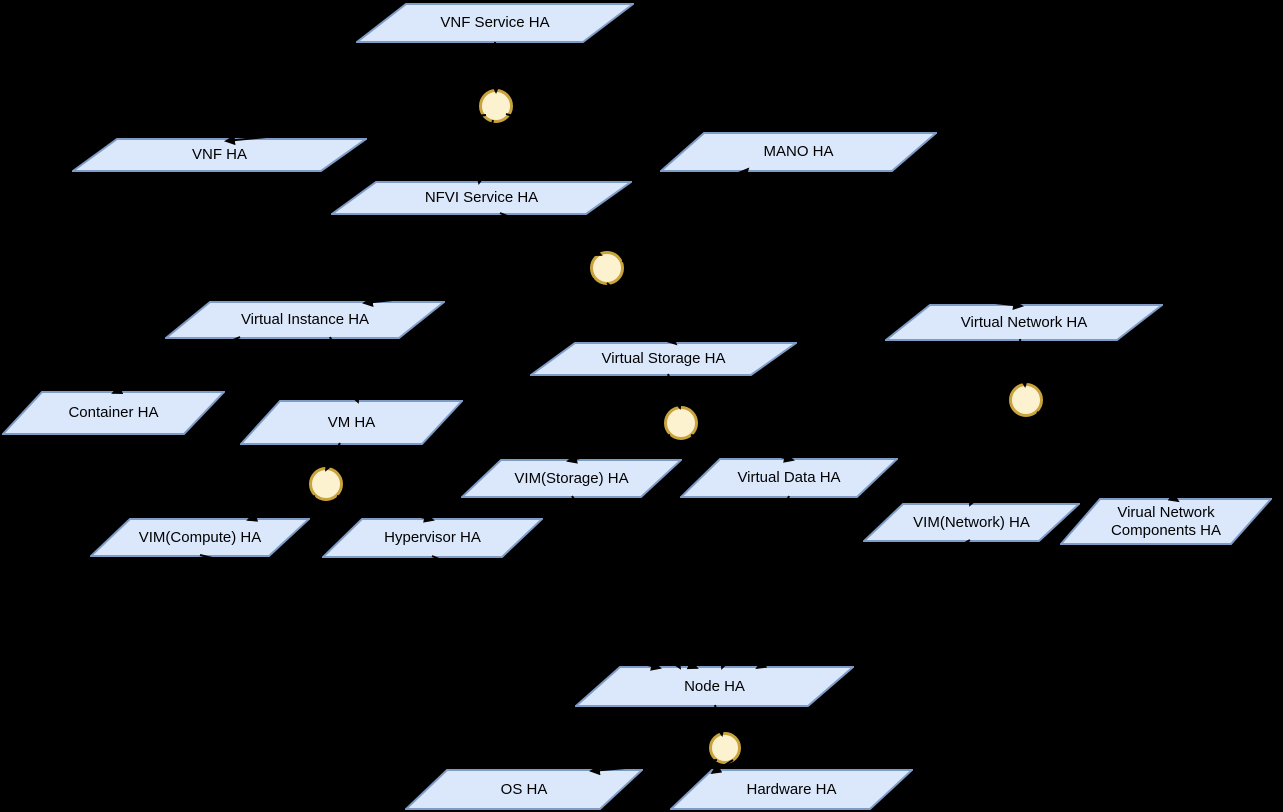 The height and width of the screenshot is (812, 1283). I want to click on node-container-ha: Container HA, so click(113, 413).